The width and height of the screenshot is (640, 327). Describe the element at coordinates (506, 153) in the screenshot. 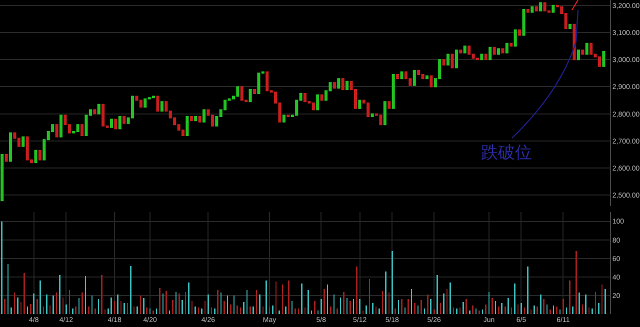

I see `annotation: 跌破位` at that location.